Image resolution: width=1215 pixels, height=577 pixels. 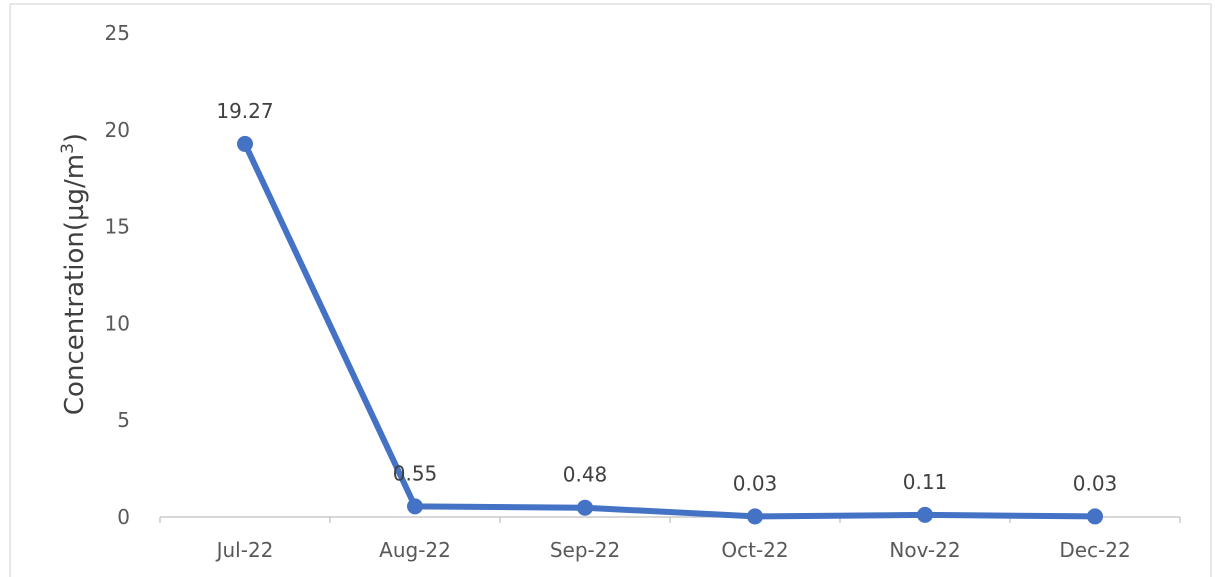 I want to click on x-tick-label: Nov-22, so click(x=924, y=550).